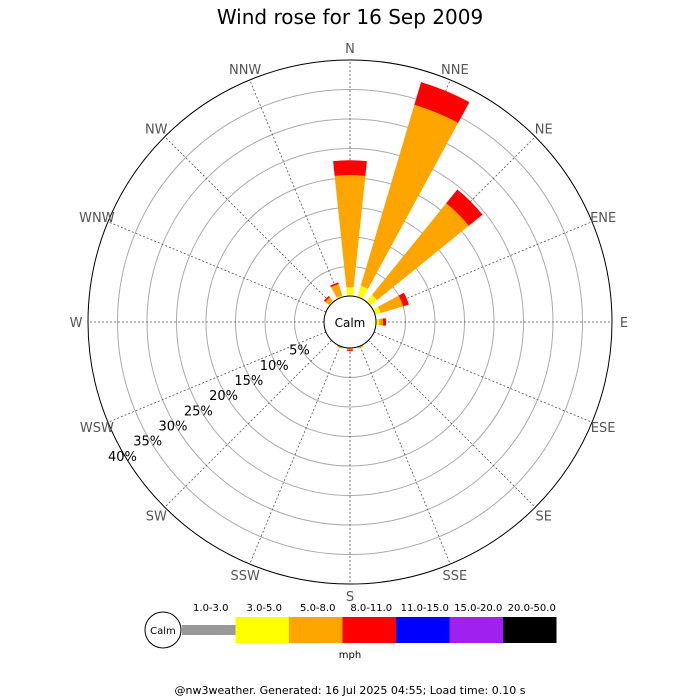 The image size is (700, 700). I want to click on chart-title: Wind rose for 16 Sep 2009, so click(350, 17).